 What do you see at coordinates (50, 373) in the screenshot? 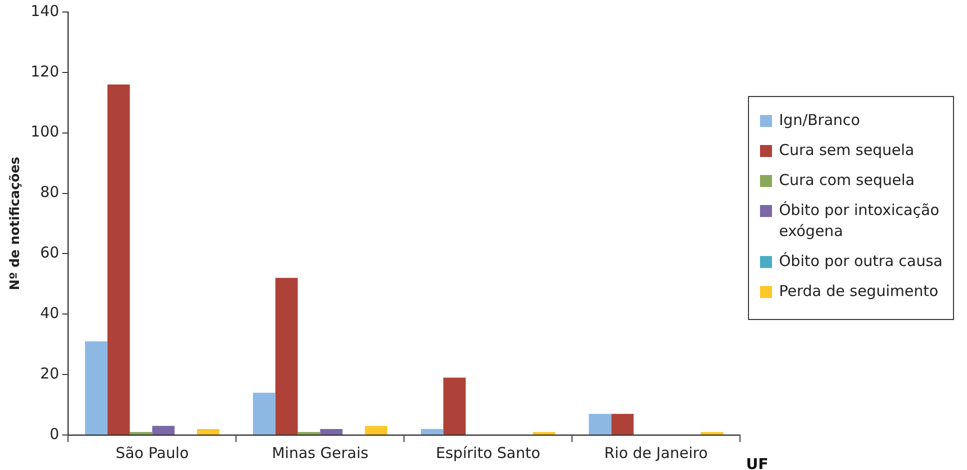
I see `y-tick-label: 20` at bounding box center [50, 373].